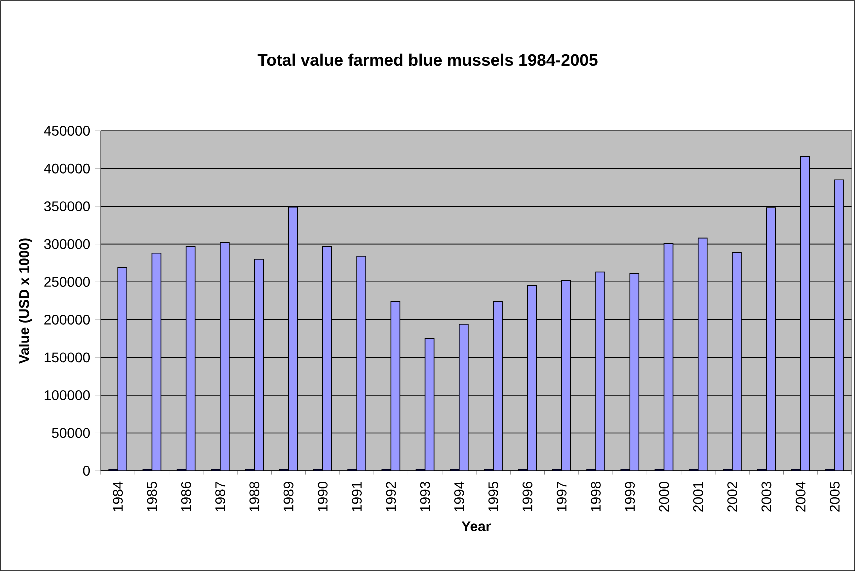 The image size is (856, 572). I want to click on y-tick-label: 450000, so click(67, 131).